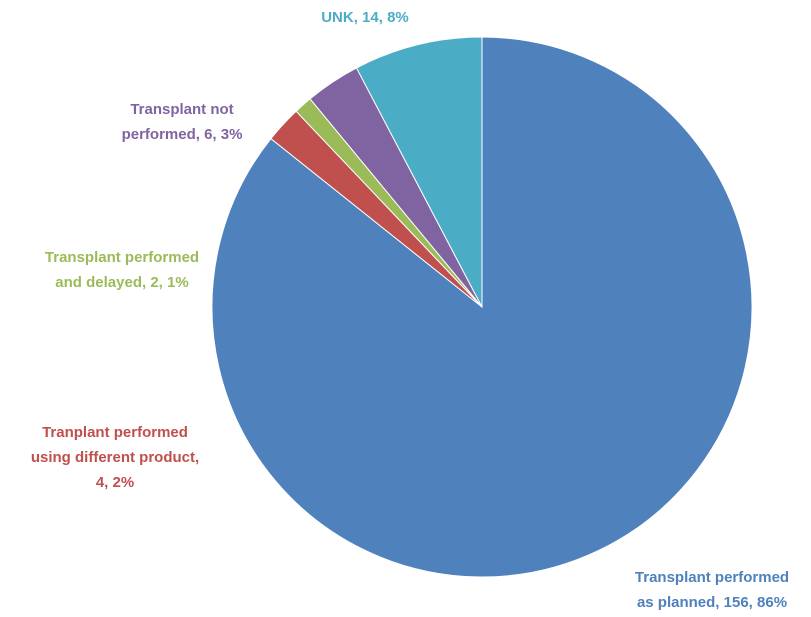  Describe the element at coordinates (419, 172) in the screenshot. I see `pie-slice` at that location.